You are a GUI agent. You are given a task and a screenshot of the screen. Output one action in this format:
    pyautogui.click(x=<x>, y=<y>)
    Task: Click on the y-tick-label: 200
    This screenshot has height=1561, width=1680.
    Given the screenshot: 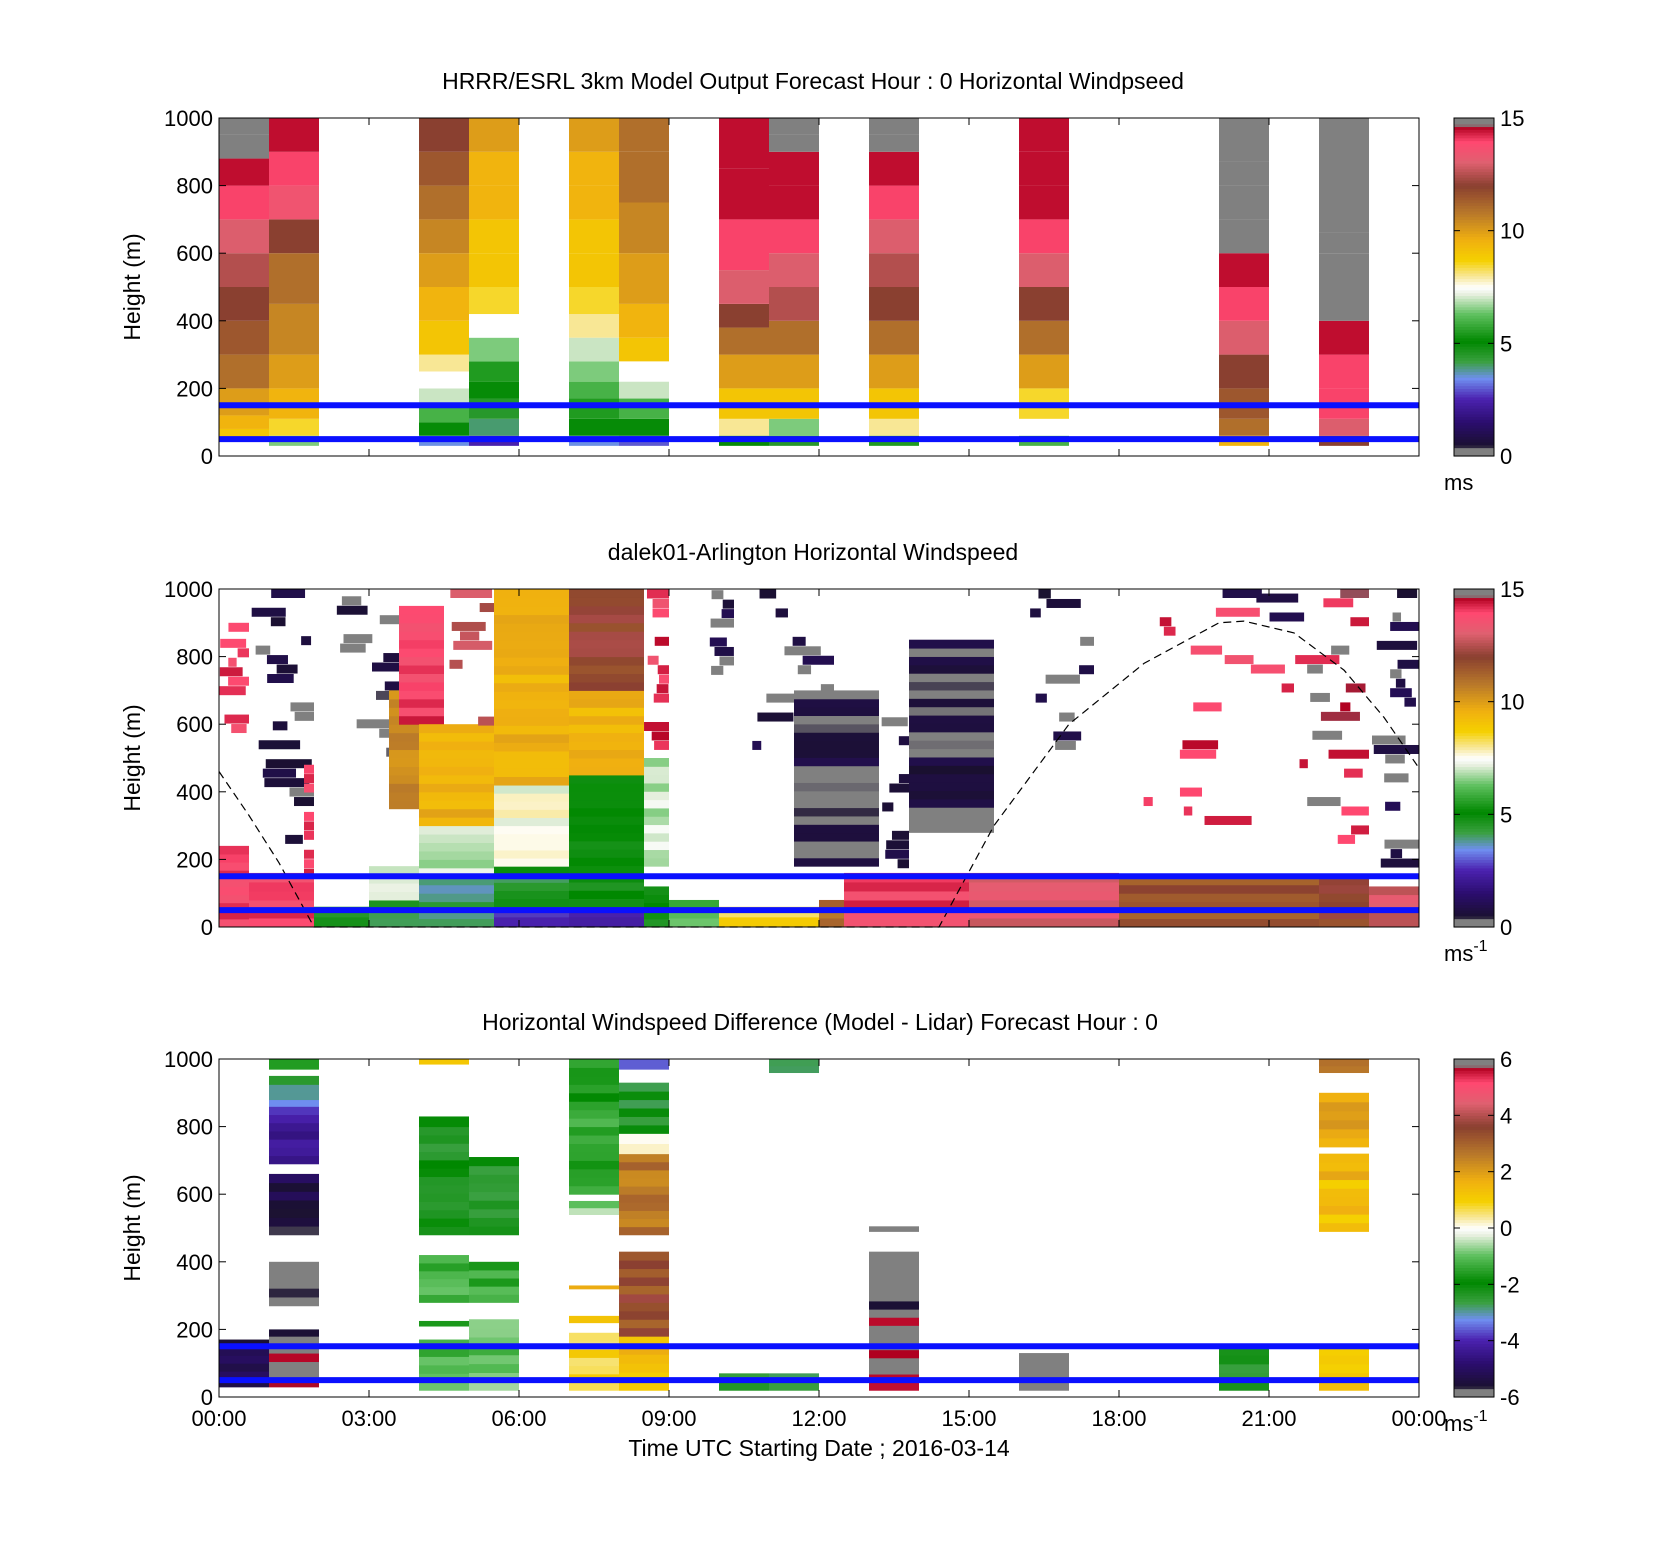 What is the action you would take?
    pyautogui.click(x=194, y=388)
    